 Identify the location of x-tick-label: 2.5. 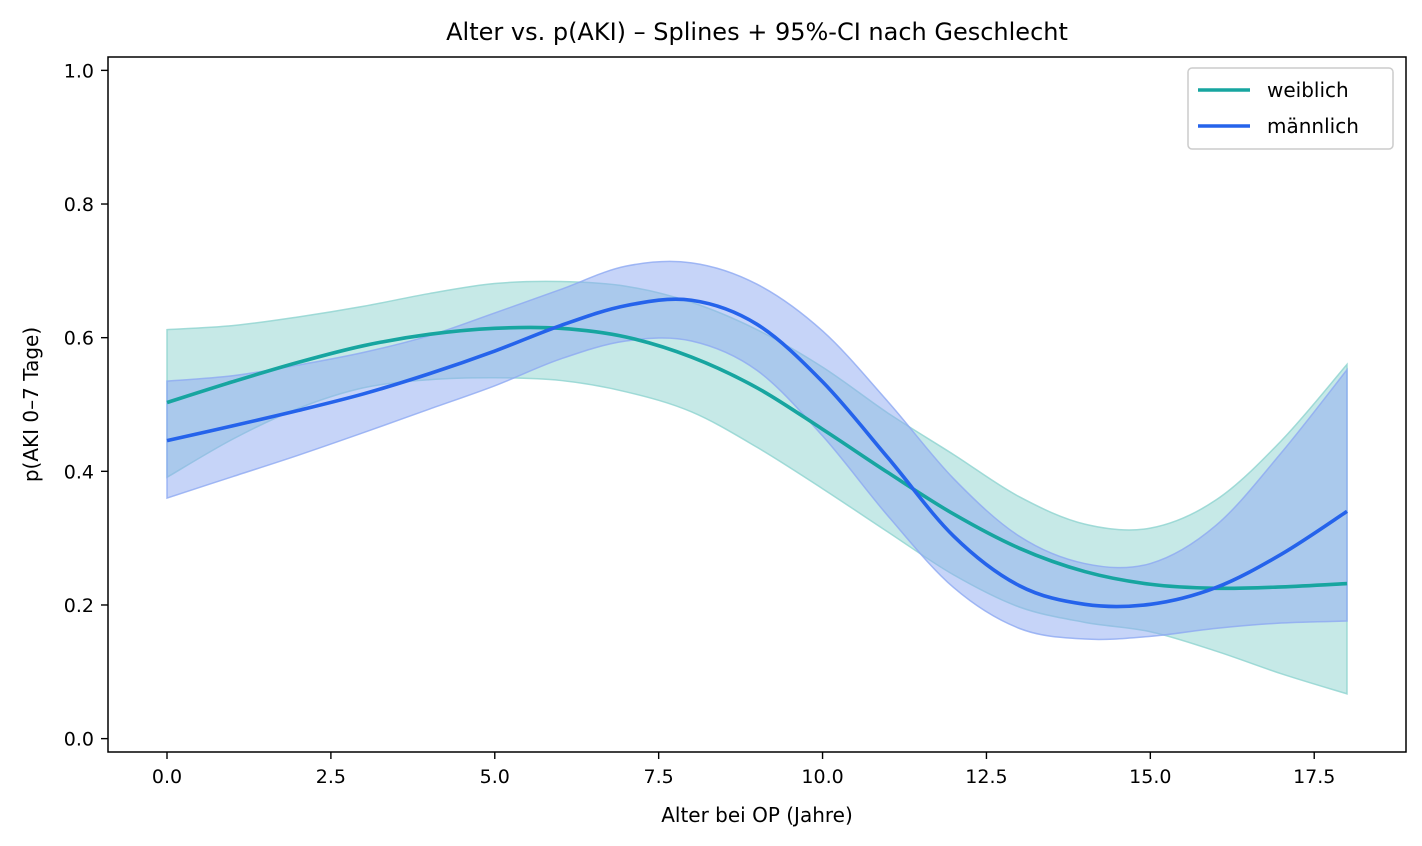
(331, 777).